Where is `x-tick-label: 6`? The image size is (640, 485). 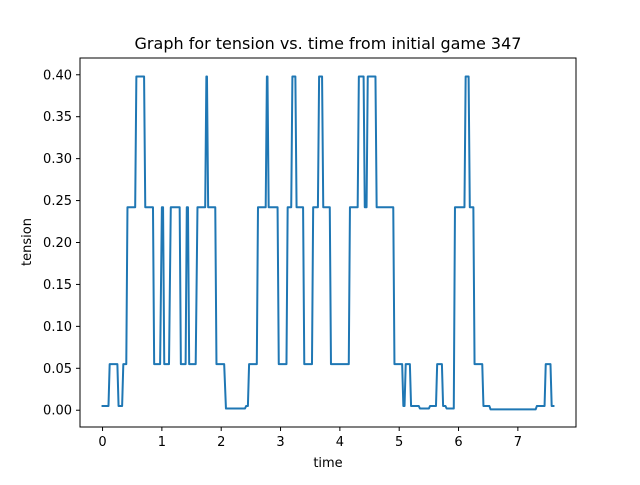
x-tick-label: 6 is located at coordinates (458, 442).